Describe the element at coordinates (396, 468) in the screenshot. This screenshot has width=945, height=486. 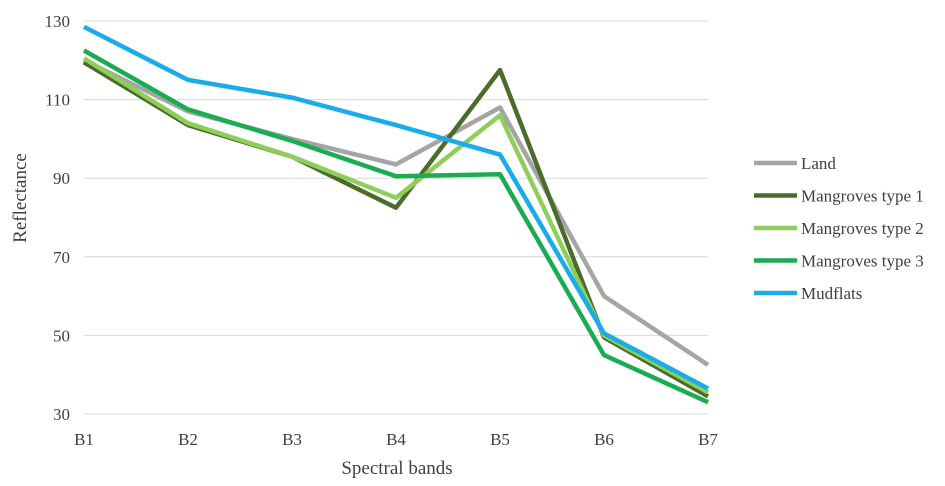
I see `x-axis-title: Spectral bands` at that location.